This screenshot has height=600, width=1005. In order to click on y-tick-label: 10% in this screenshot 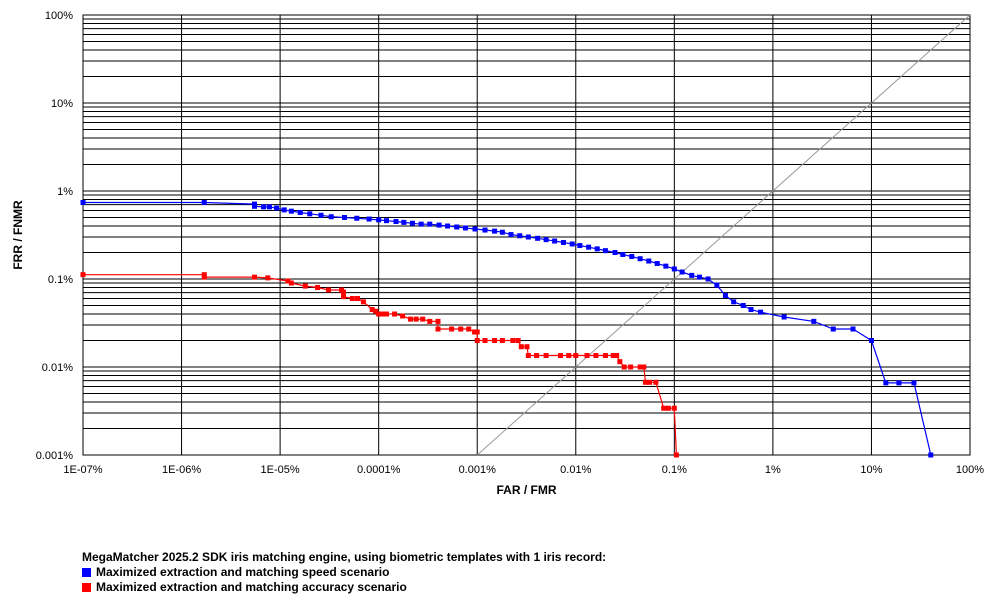, I will do `click(62, 104)`.